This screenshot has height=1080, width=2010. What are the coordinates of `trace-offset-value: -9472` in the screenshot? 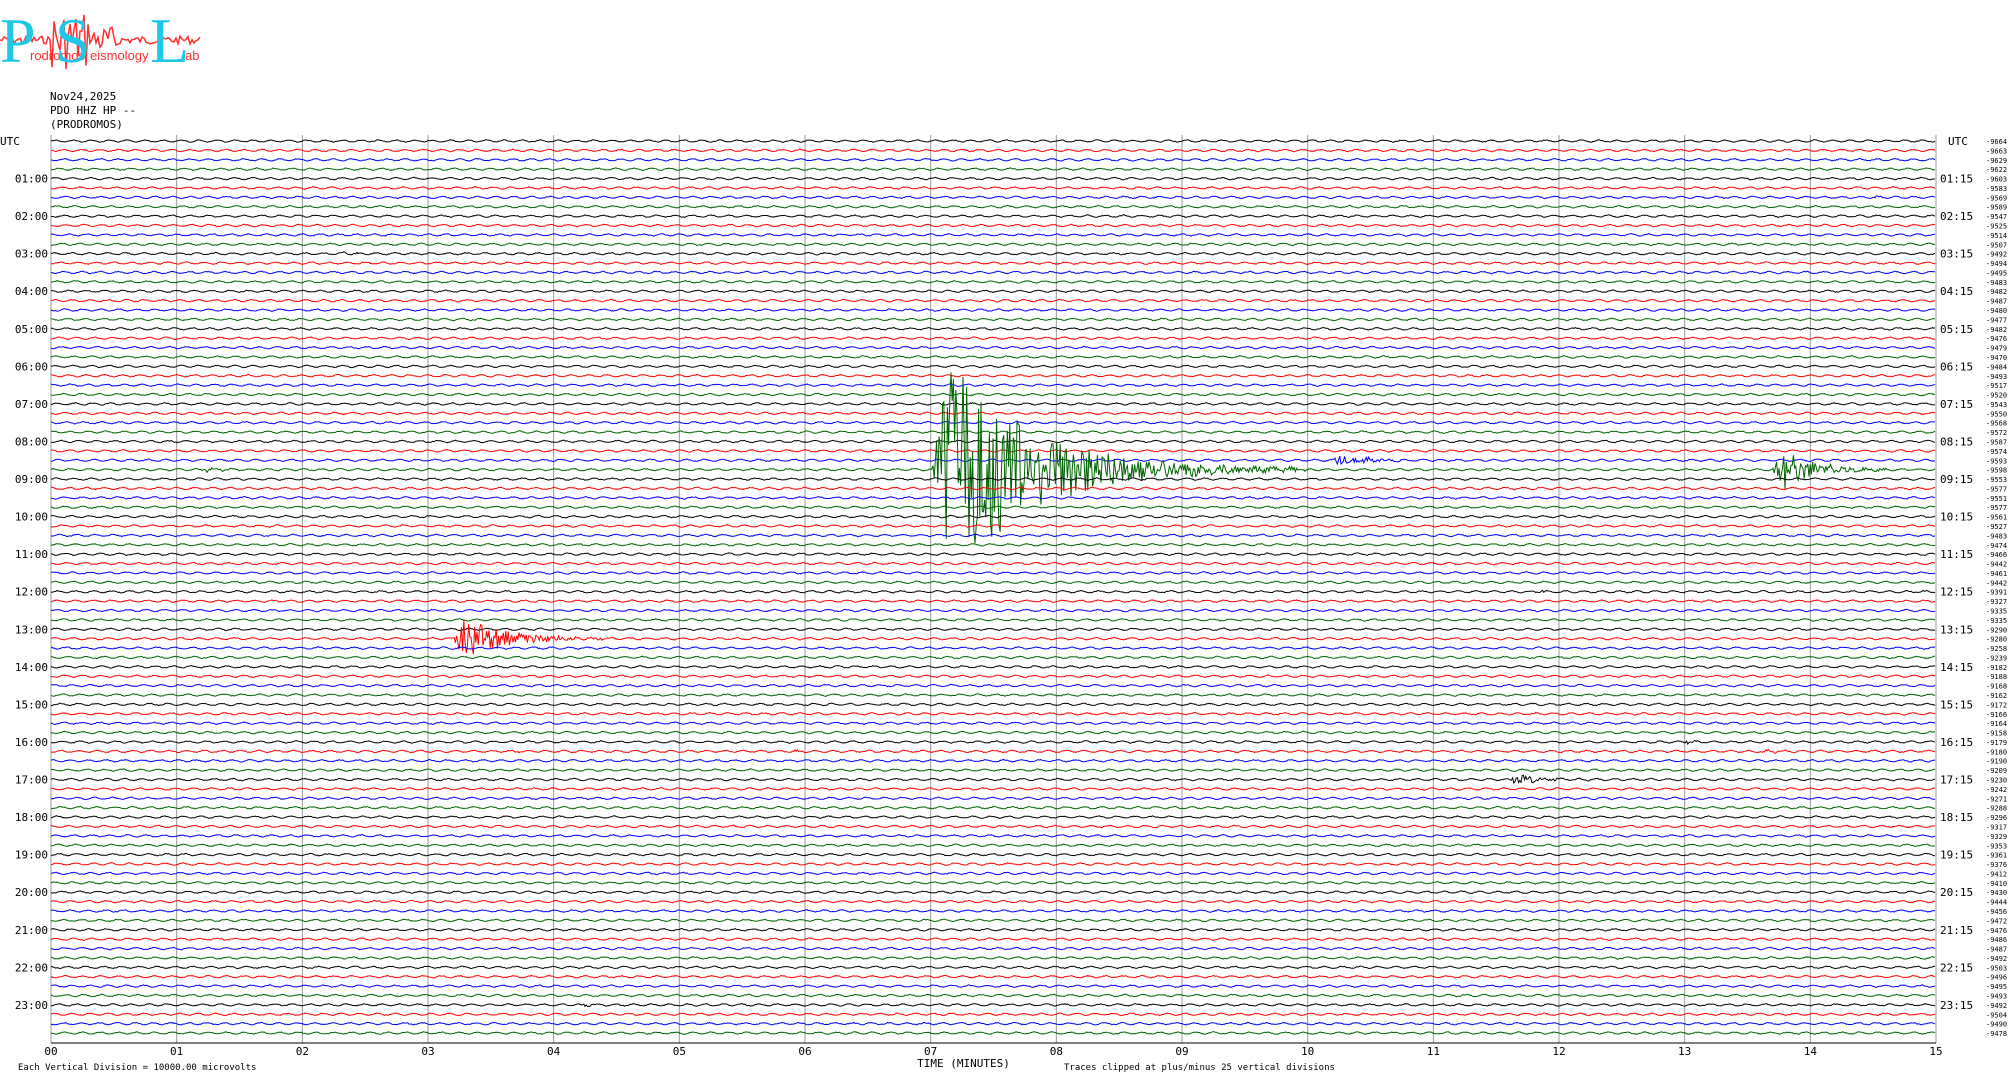 It's located at (1996, 921).